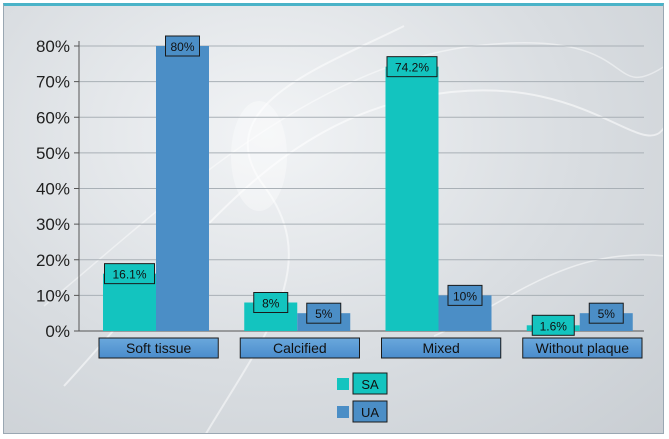 The image size is (669, 439). What do you see at coordinates (53, 153) in the screenshot?
I see `y-tick-label: 50%` at bounding box center [53, 153].